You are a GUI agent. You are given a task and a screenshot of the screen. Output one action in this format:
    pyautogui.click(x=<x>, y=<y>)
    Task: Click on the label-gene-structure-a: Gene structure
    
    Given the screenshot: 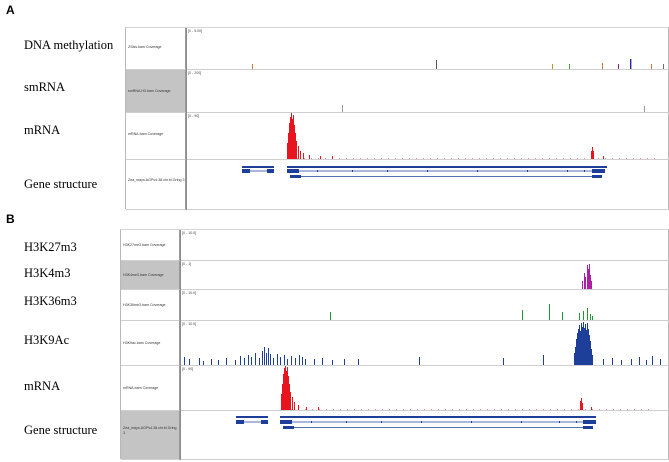 What is the action you would take?
    pyautogui.click(x=61, y=184)
    